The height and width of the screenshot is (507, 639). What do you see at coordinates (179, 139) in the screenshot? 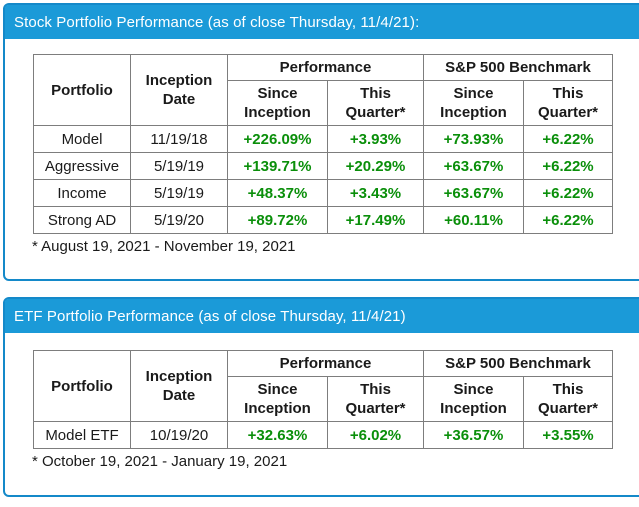
I see `inception-date: 11/19/18` at bounding box center [179, 139].